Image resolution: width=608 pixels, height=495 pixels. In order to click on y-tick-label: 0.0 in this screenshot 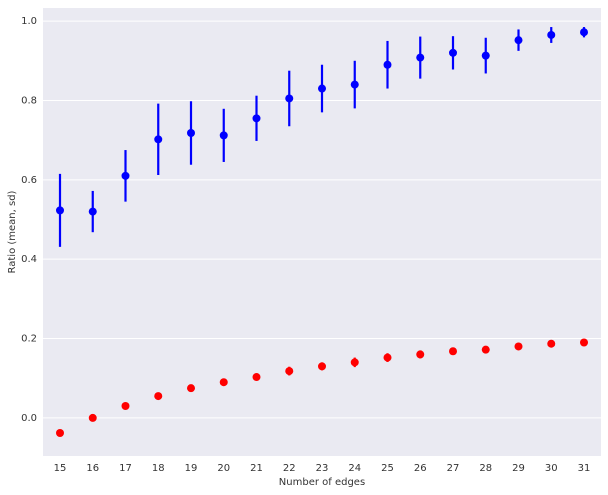, I will do `click(29, 418)`.